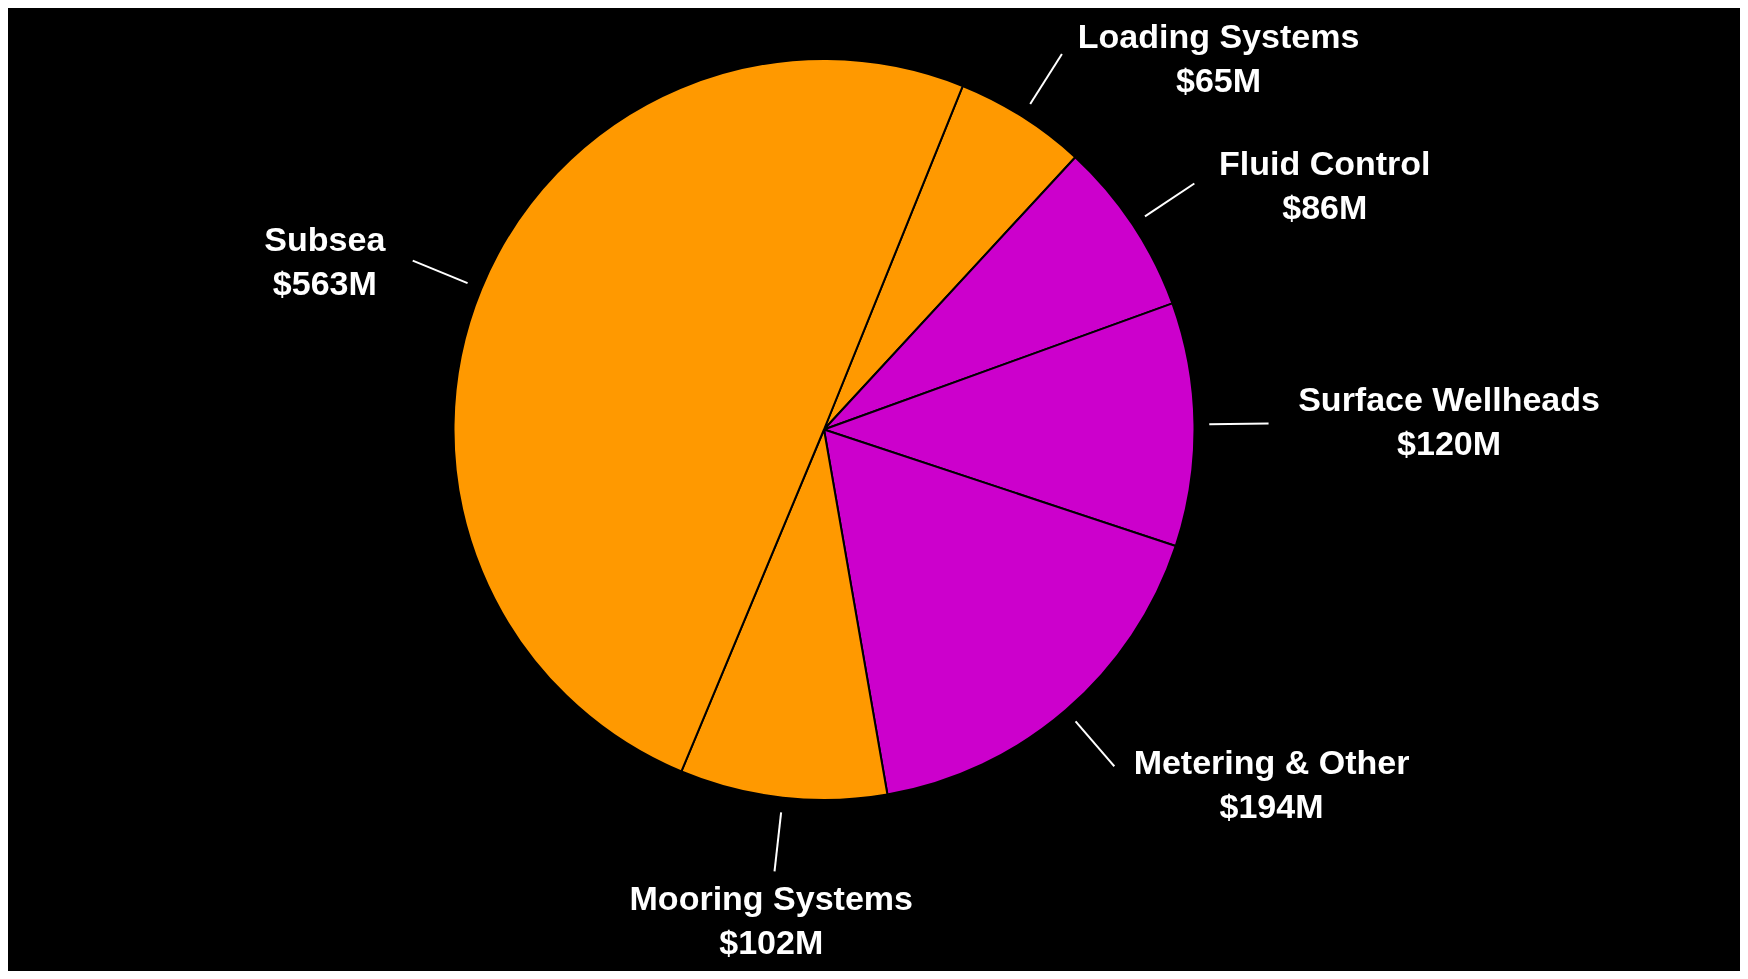  Describe the element at coordinates (1271, 761) in the screenshot. I see `slice-label: Metering & Other` at that location.